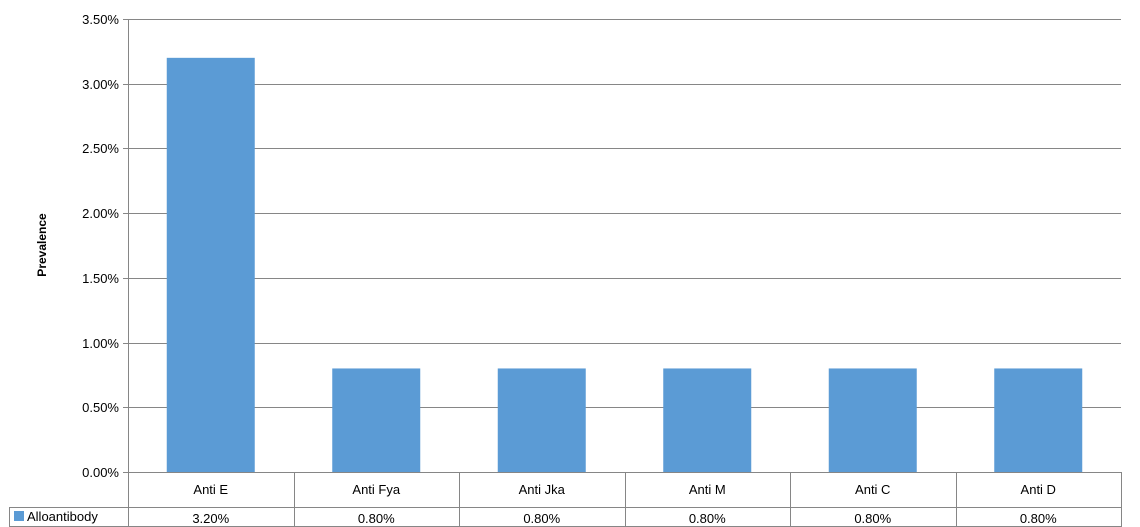 The image size is (1140, 527). I want to click on category-label: Anti Jka, so click(542, 489).